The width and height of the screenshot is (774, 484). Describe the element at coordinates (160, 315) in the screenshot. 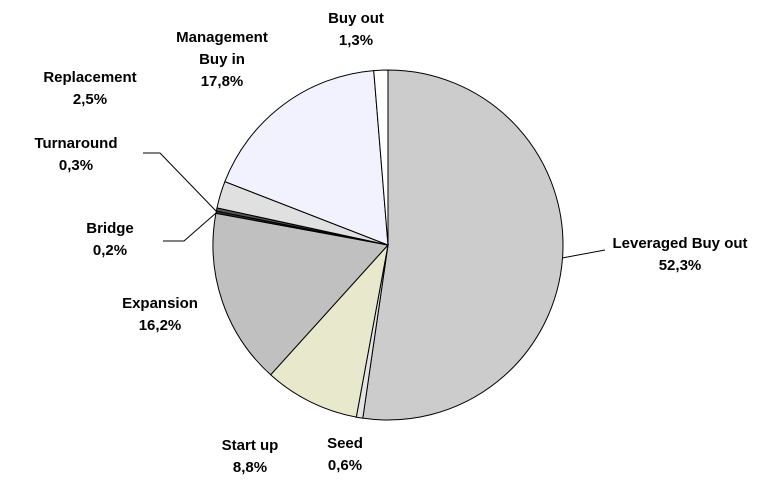

I see `slice-label: Expansion 16,2%` at that location.